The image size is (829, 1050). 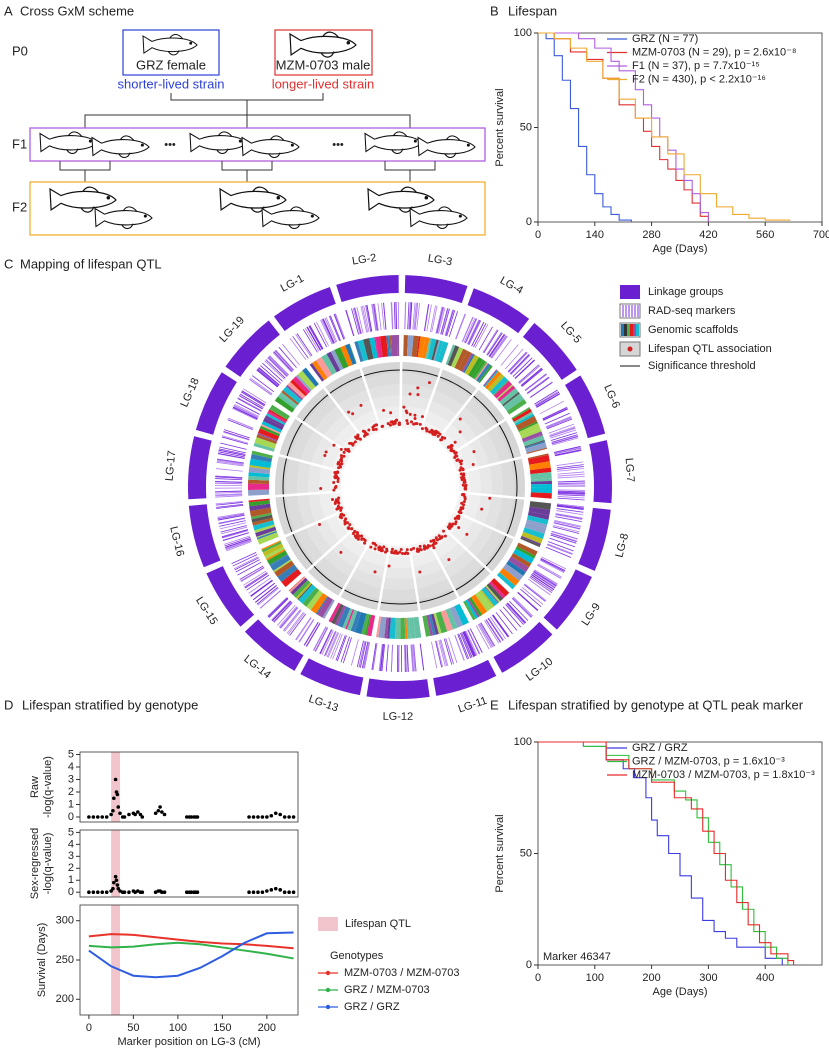 What do you see at coordinates (110, 704) in the screenshot?
I see `chart-title: Lifespan stratified by genotype` at bounding box center [110, 704].